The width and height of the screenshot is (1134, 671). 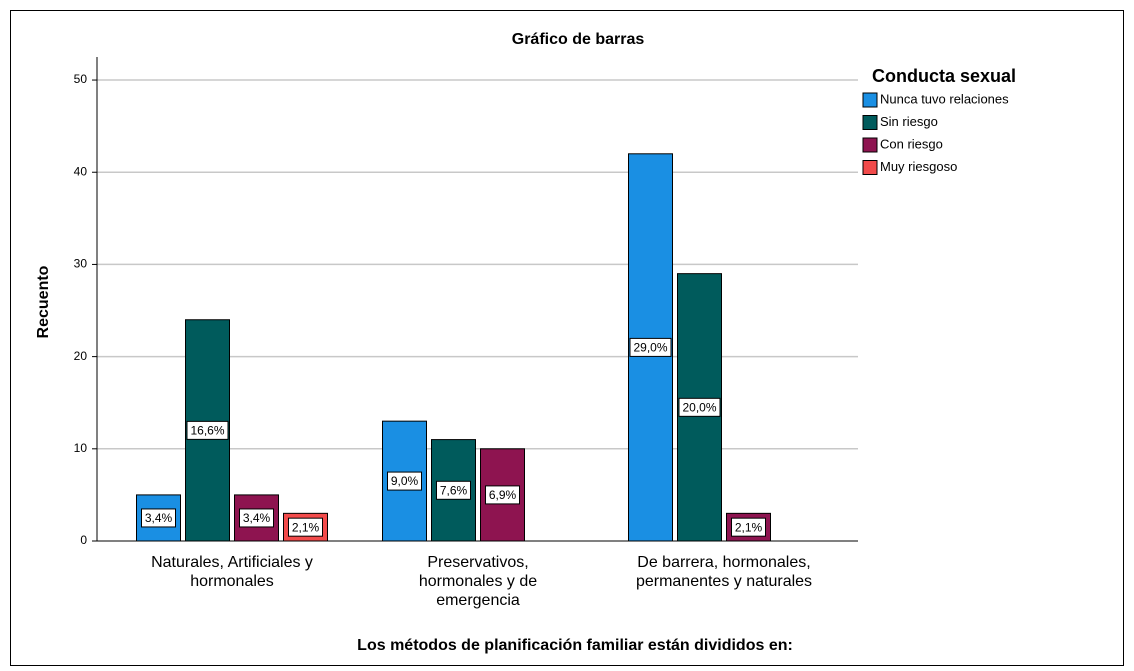 What do you see at coordinates (944, 76) in the screenshot?
I see `legend-title: Conducta sexual` at bounding box center [944, 76].